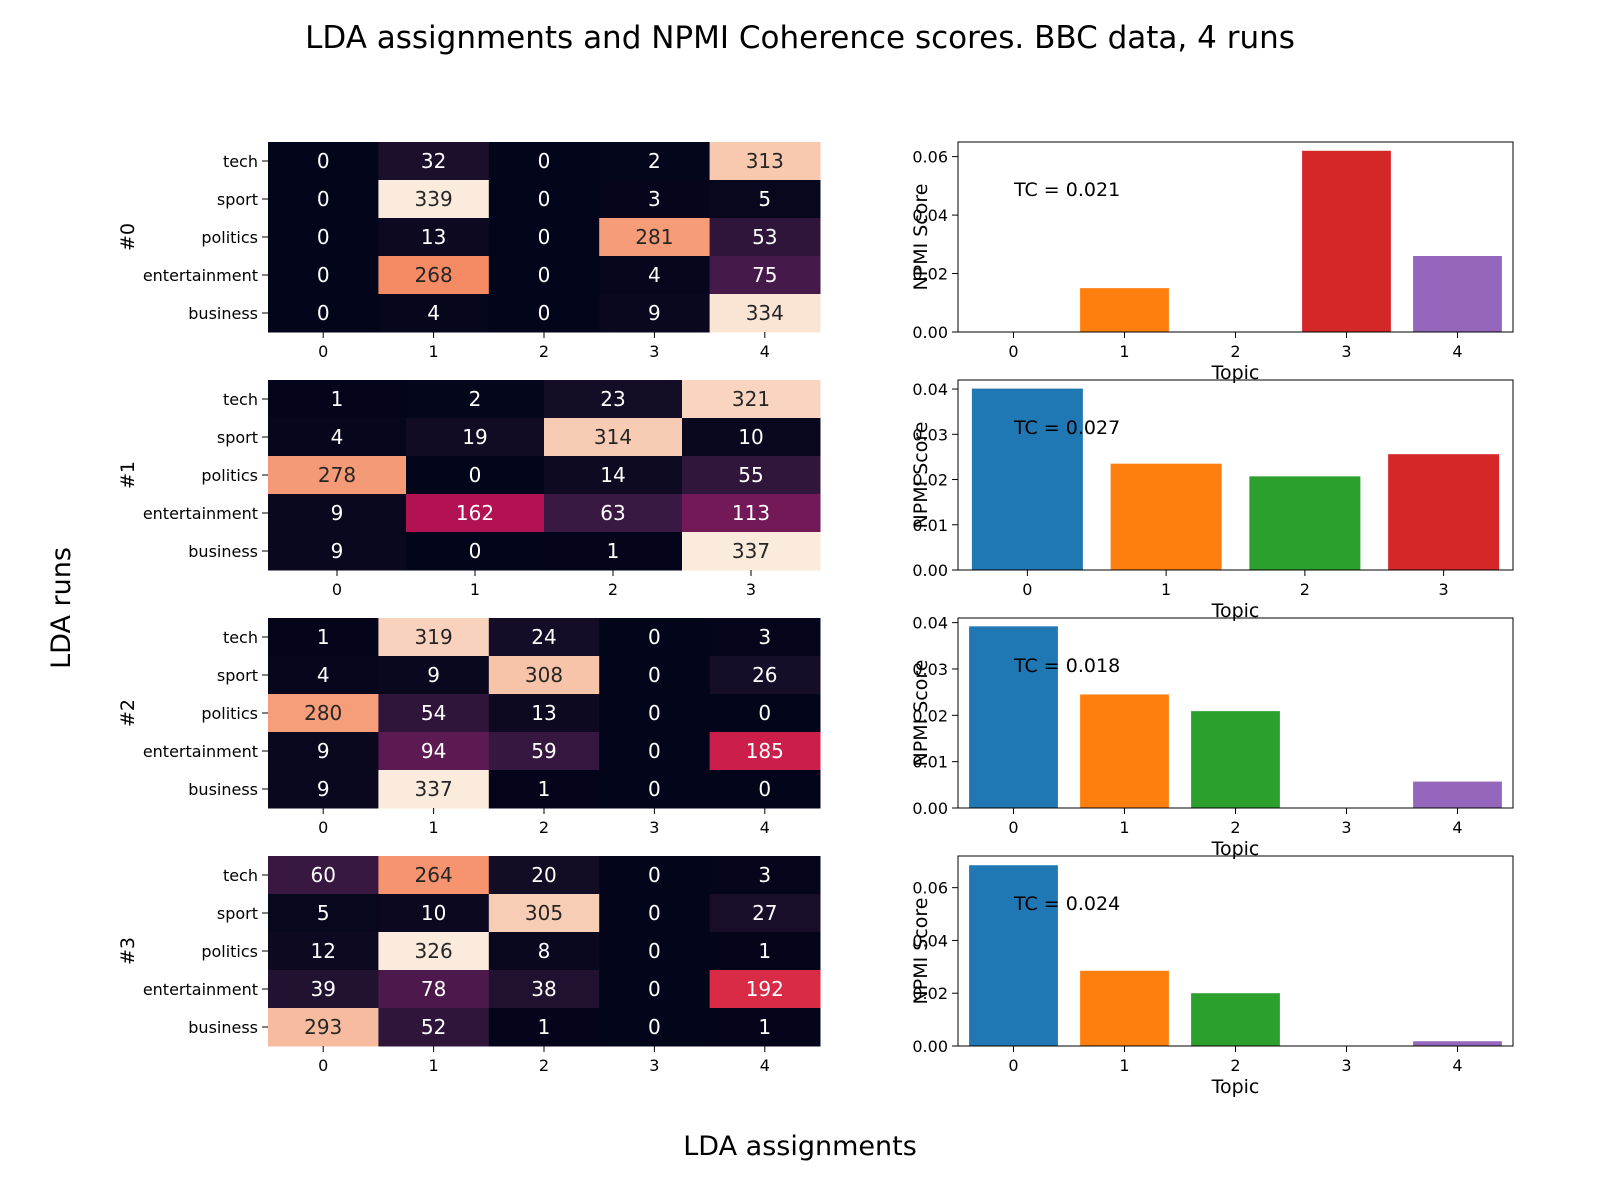 The width and height of the screenshot is (1600, 1200). What do you see at coordinates (750, 437) in the screenshot?
I see `heatmap-cell-label: 10` at bounding box center [750, 437].